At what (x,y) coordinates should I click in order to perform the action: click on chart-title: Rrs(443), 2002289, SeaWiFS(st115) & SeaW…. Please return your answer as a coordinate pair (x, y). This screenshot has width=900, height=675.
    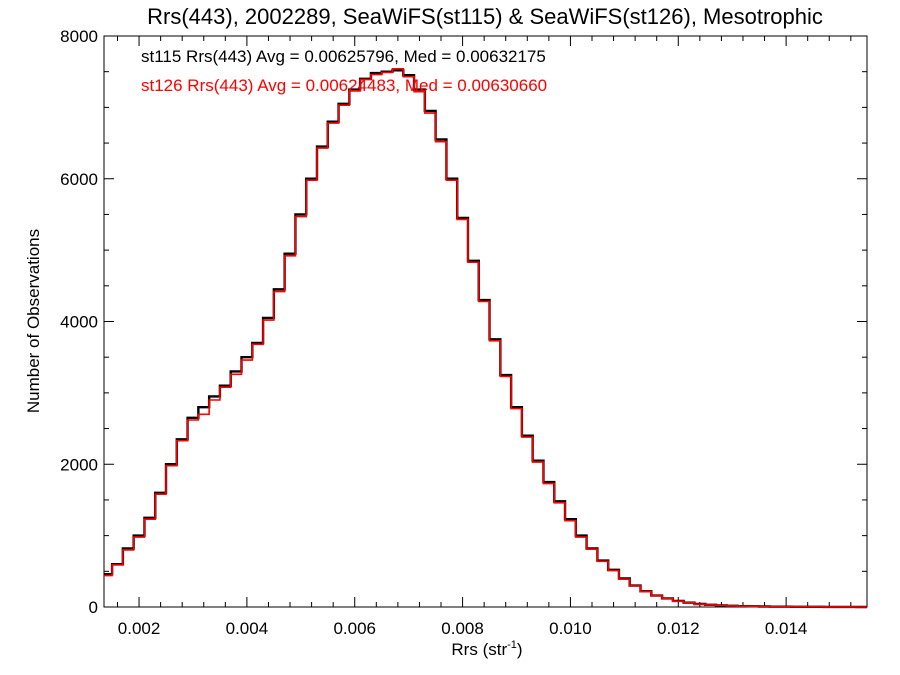
    Looking at the image, I should click on (485, 16).